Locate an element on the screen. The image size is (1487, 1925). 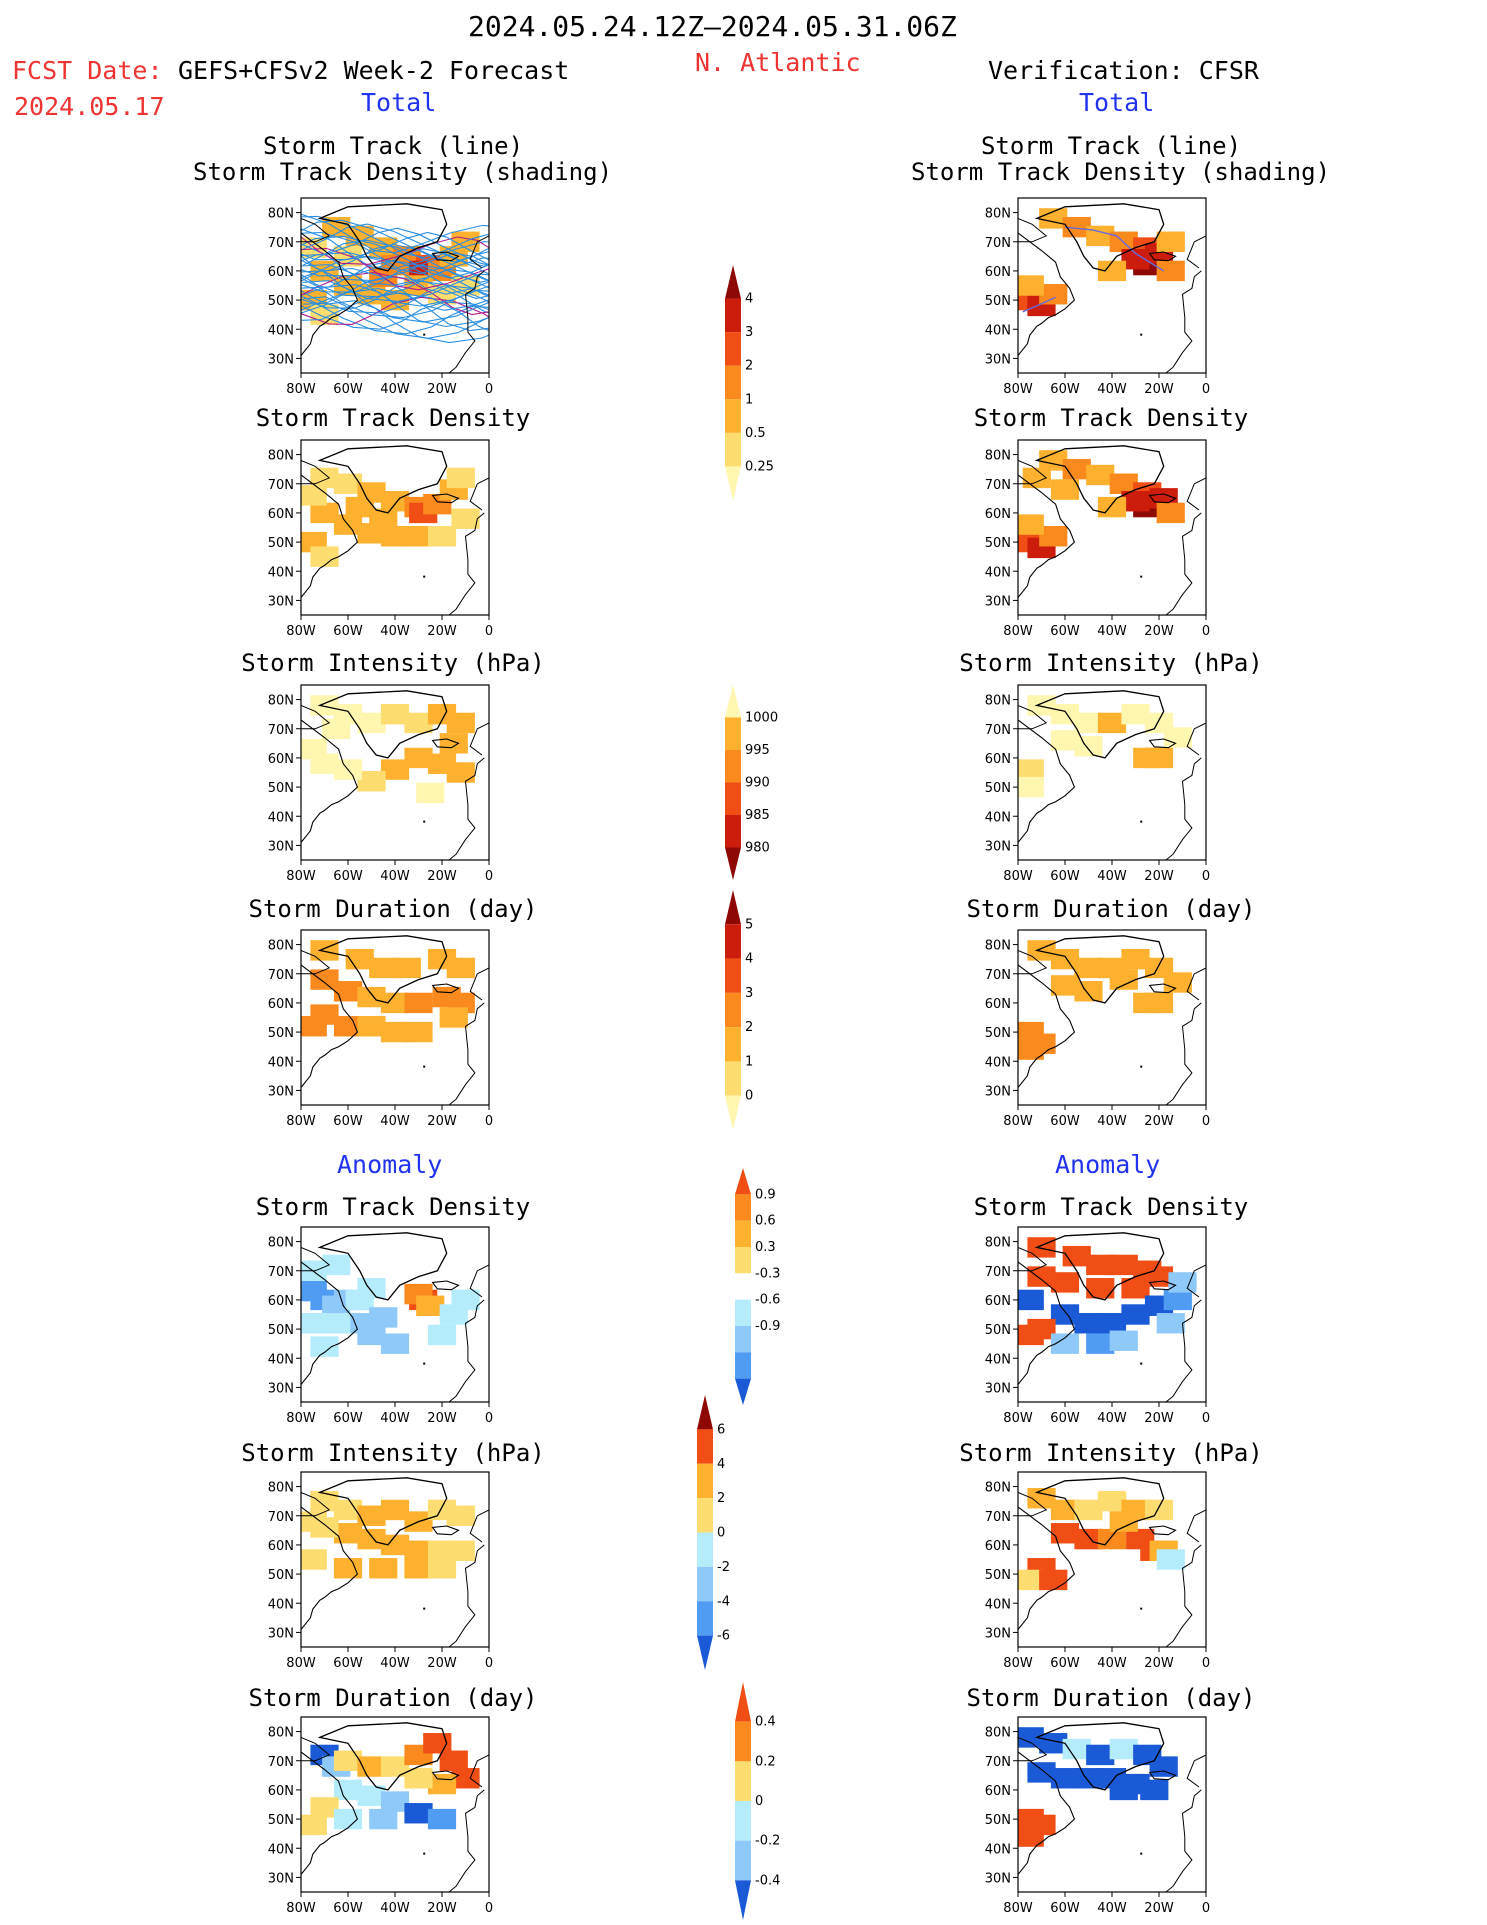
map-panel-verification-total-duration: 80W 60W 40W 20W 0 80N 70N 60N 50N 40N 30N is located at coordinates (1097, 1029).